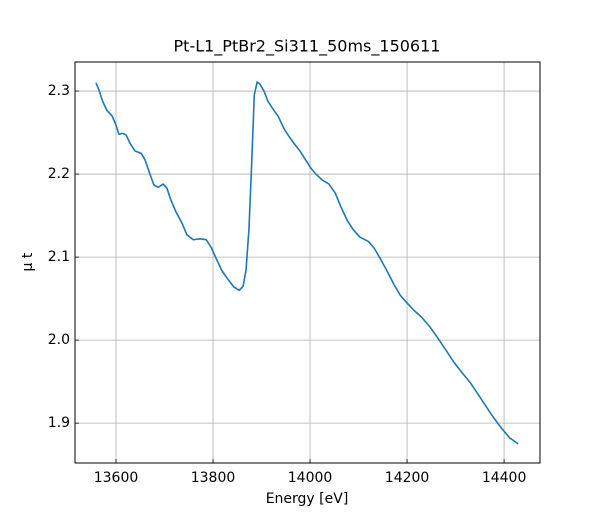  I want to click on y-tick-label: 2.1, so click(59, 257).